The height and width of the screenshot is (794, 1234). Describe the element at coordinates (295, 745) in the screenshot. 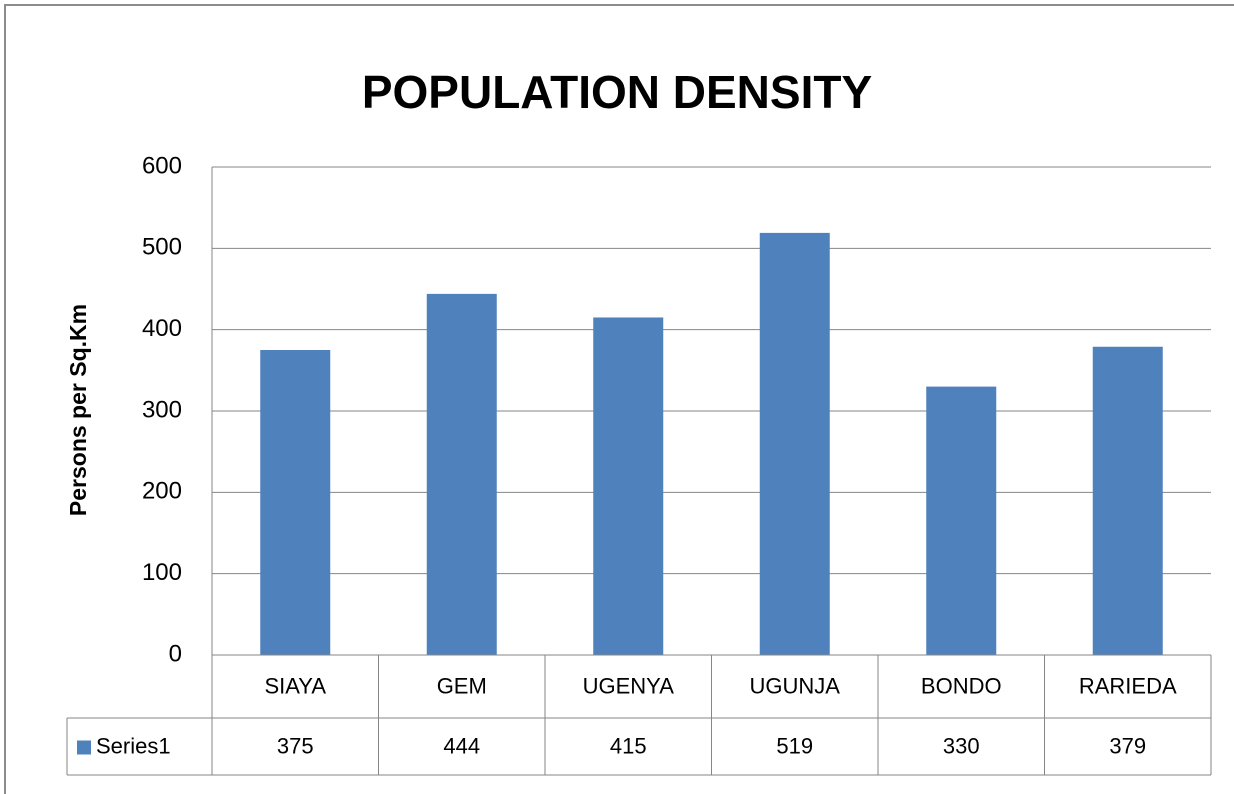

I see `data-table-value: 375` at that location.